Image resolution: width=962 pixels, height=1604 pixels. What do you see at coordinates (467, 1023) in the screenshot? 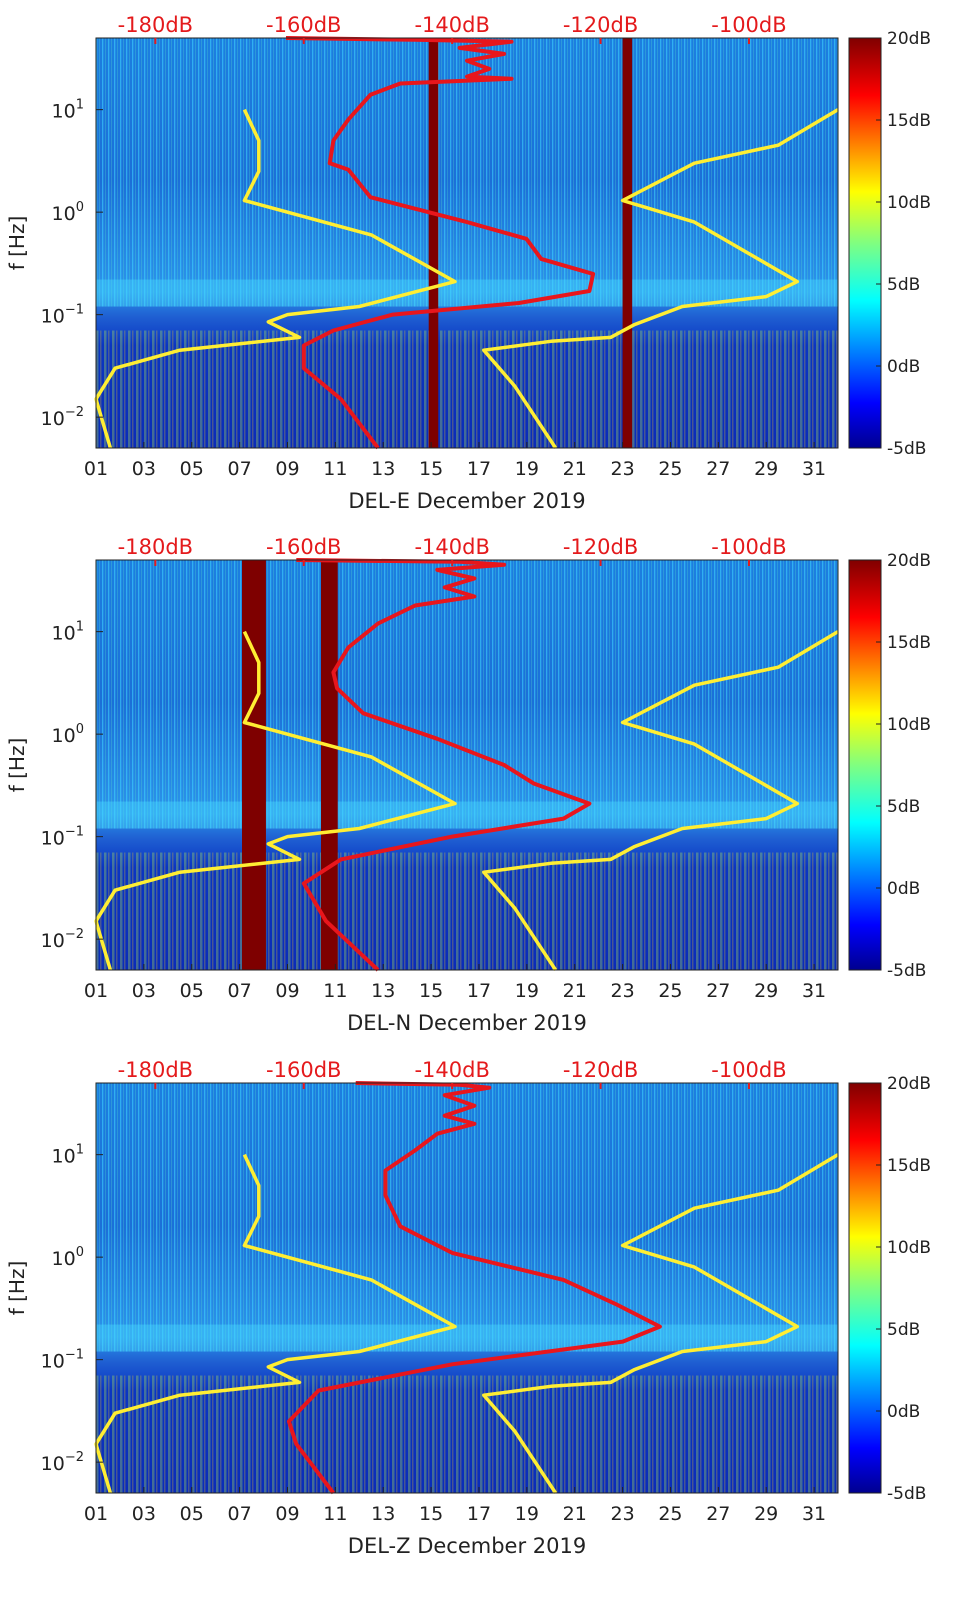
I see `x-axis-label: DEL-N December 2019` at bounding box center [467, 1023].